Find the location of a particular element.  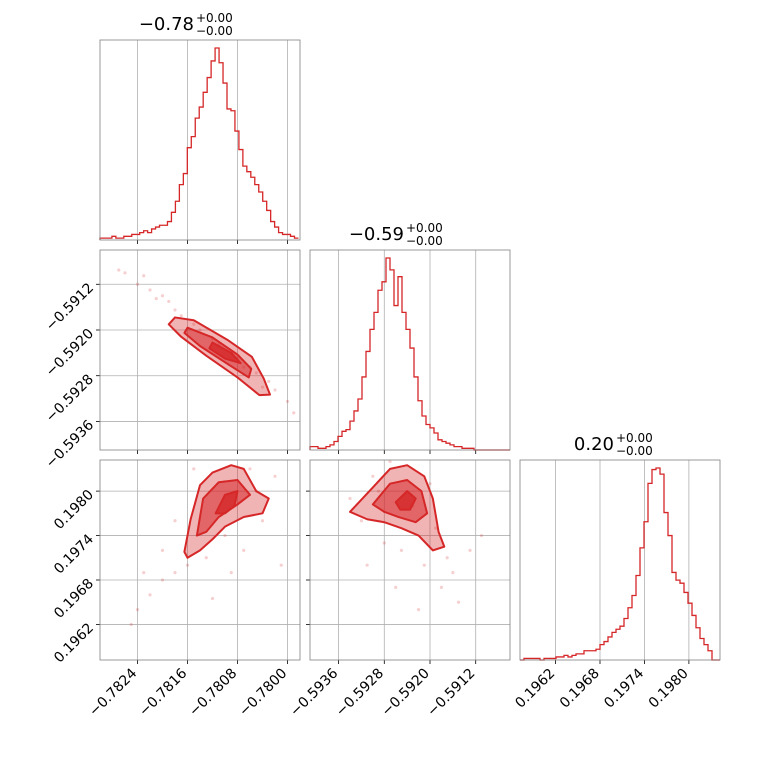

panel-r2-c2 is located at coordinates (620, 561).